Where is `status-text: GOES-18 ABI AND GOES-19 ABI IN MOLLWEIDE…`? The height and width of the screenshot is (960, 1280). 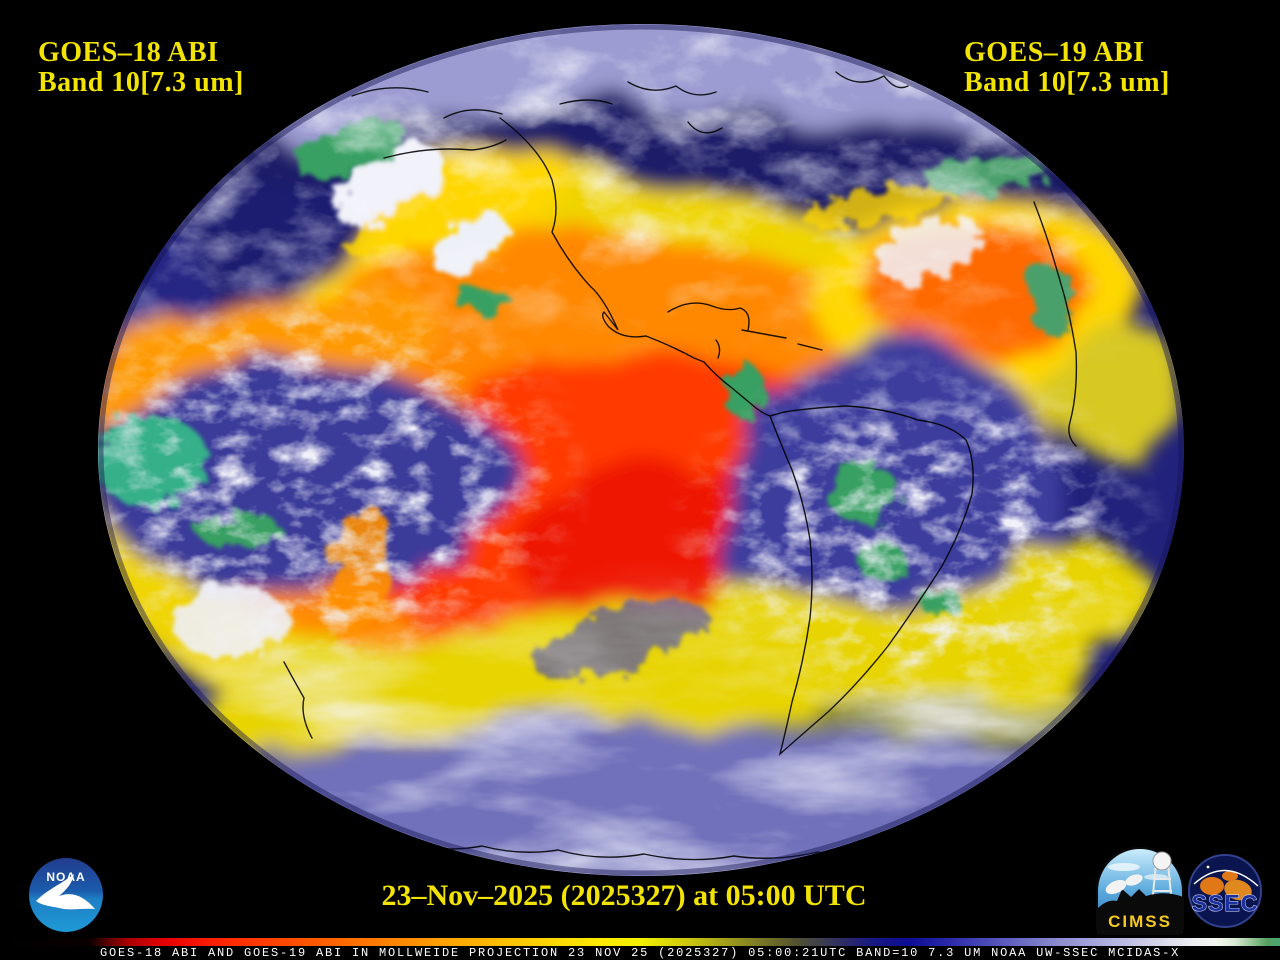 status-text: GOES-18 ABI AND GOES-19 ABI IN MOLLWEIDE… is located at coordinates (640, 953).